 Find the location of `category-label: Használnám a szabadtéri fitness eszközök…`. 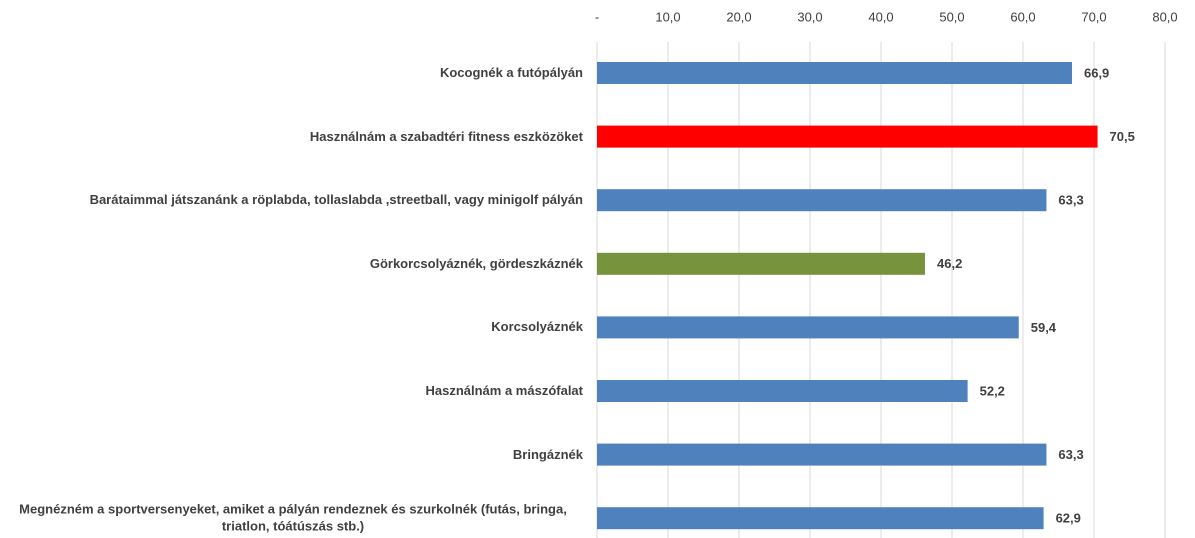

category-label: Használnám a szabadtéri fitness eszközök… is located at coordinates (446, 136).